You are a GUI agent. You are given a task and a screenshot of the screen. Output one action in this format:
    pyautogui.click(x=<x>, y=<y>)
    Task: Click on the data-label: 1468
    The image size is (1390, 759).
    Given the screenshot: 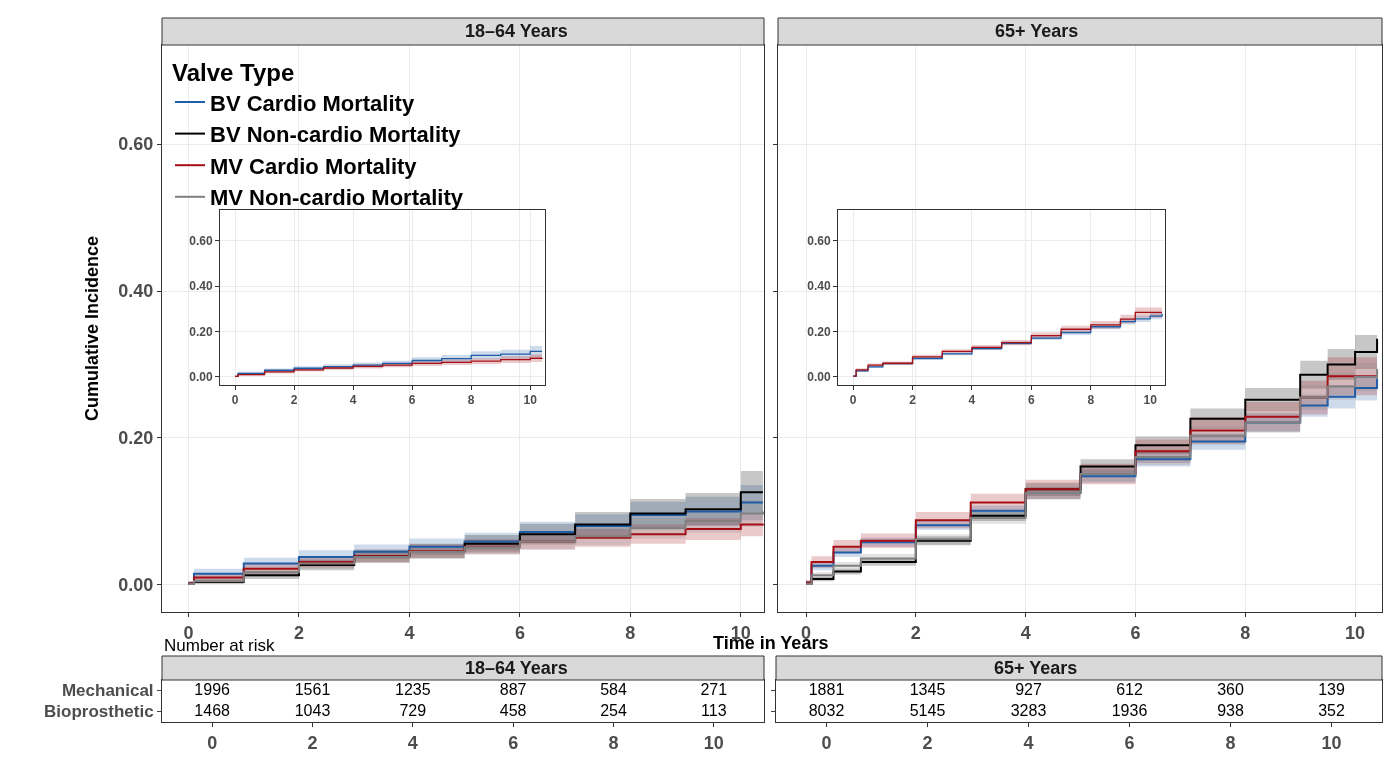 What is the action you would take?
    pyautogui.click(x=212, y=710)
    